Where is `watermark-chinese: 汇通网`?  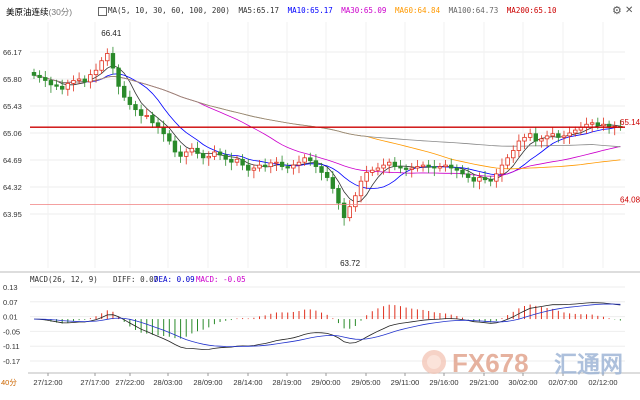
watermark-chinese: 汇通网 is located at coordinates (588, 364).